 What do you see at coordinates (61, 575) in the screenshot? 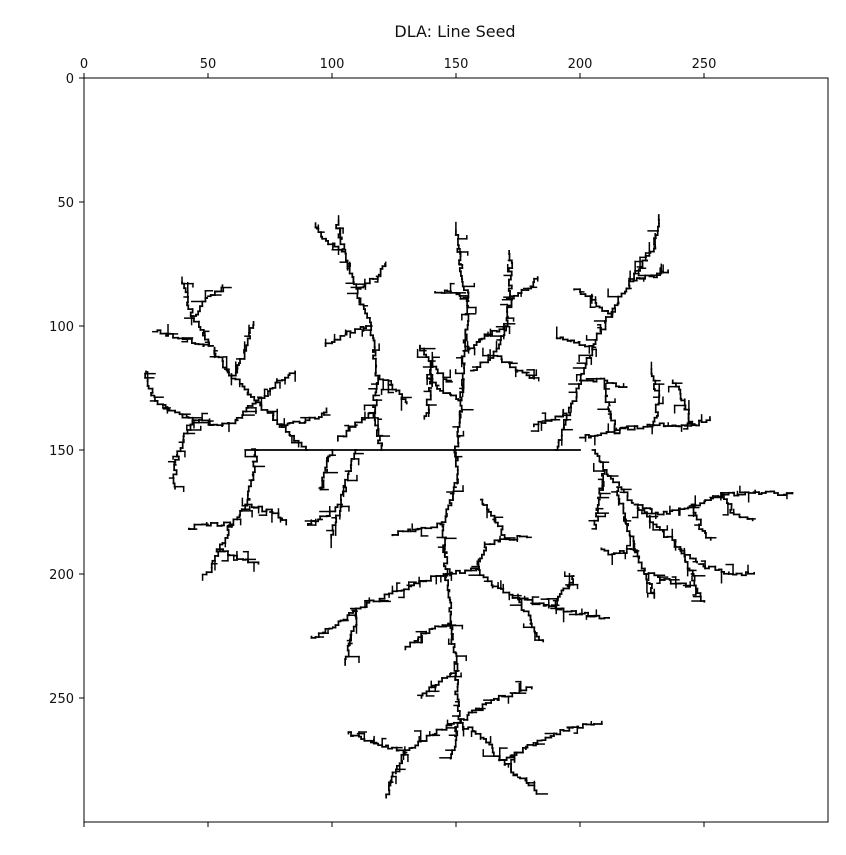
I see `y-tick-label: 200` at bounding box center [61, 575].